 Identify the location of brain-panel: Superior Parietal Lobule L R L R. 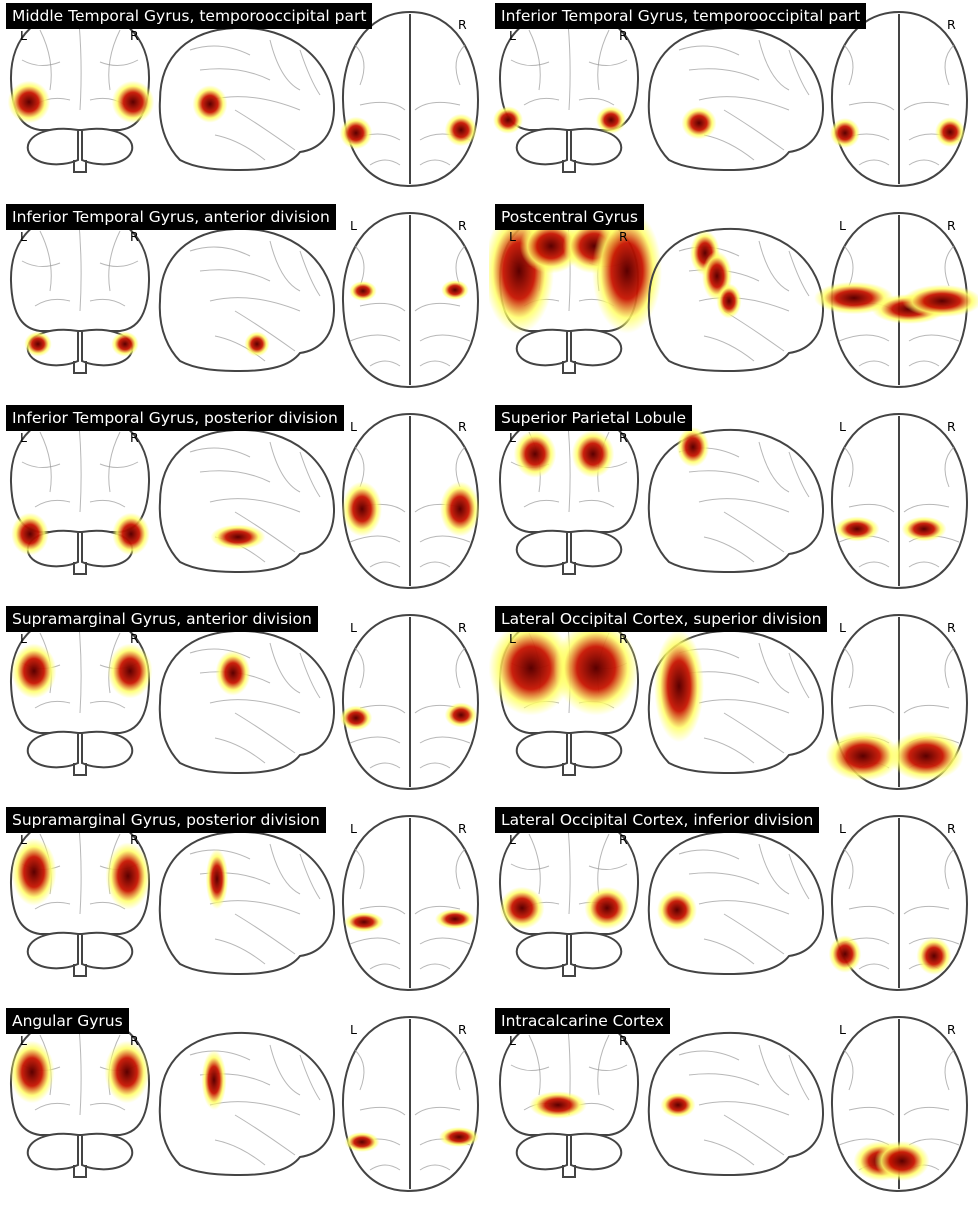
(733, 502).